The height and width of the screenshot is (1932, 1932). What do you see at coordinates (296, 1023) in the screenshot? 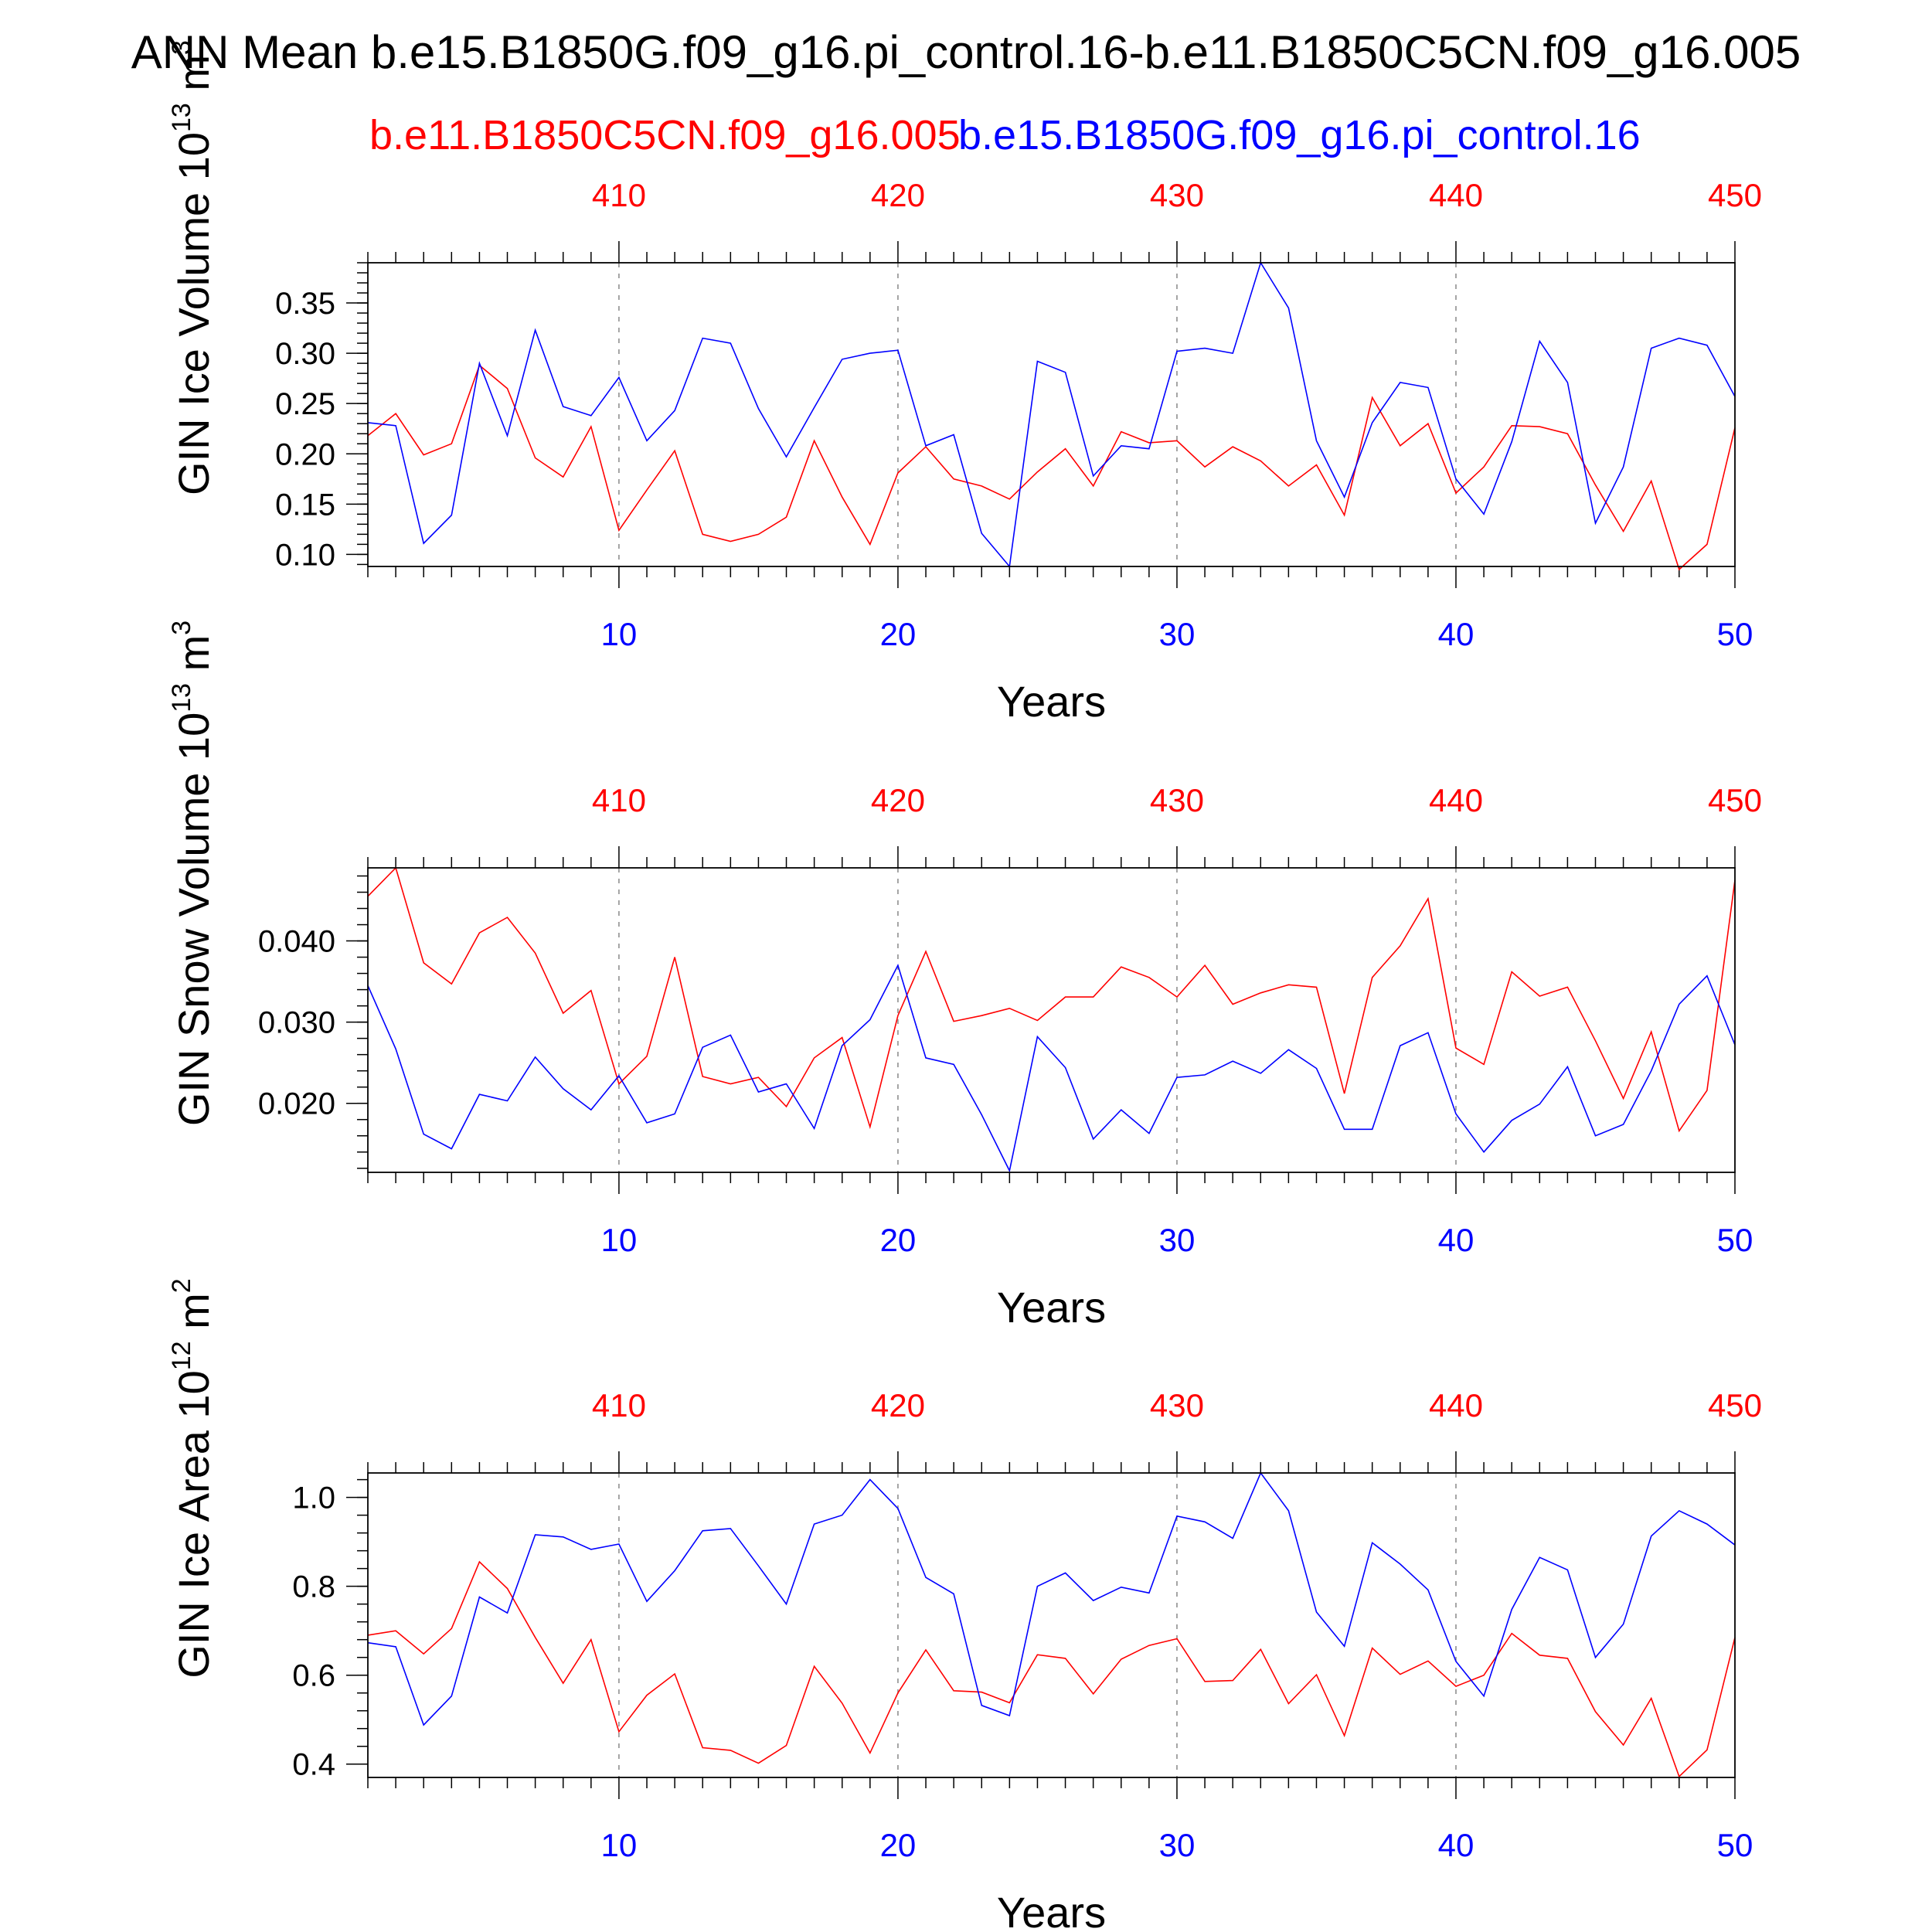
I see `chart-1-ytick-label-1: 0.030` at bounding box center [296, 1023].